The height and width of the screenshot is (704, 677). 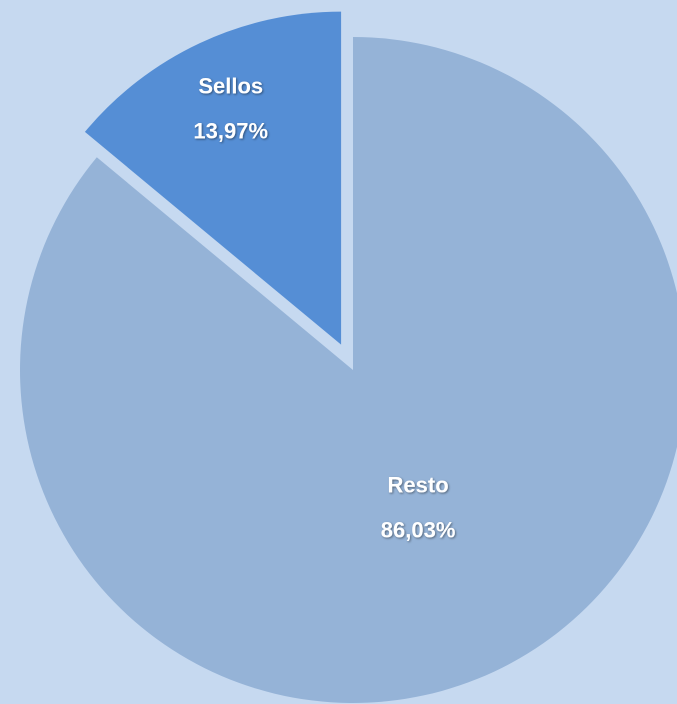 I want to click on slice-category-label: Sellos, so click(x=230, y=85).